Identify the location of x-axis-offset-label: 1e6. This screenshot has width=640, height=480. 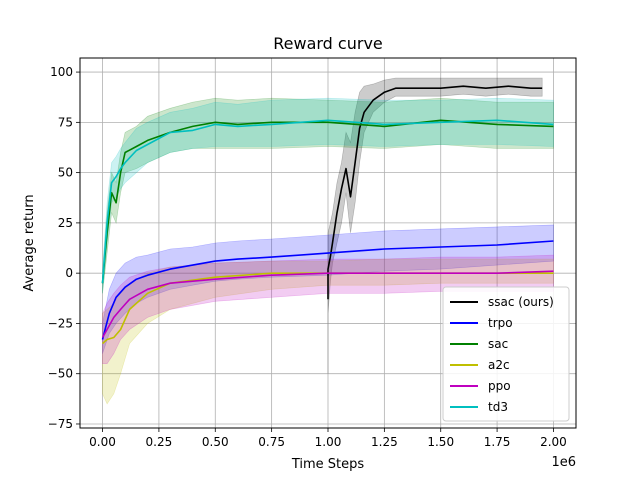
(563, 462).